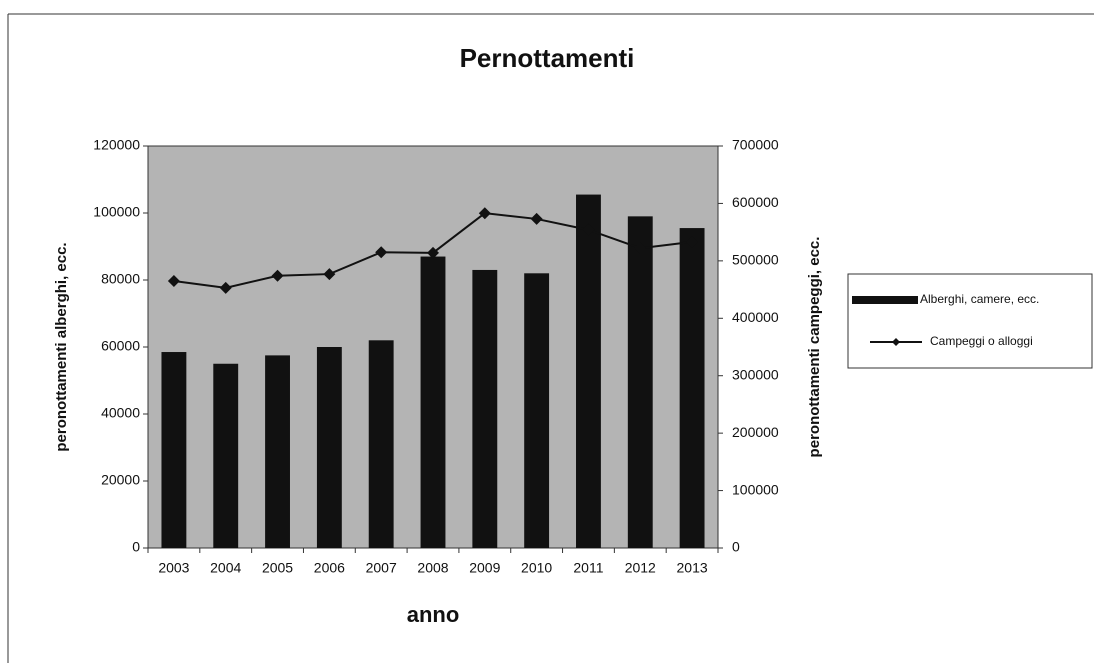 The width and height of the screenshot is (1094, 663). What do you see at coordinates (116, 145) in the screenshot?
I see `y-tick-label: 120000` at bounding box center [116, 145].